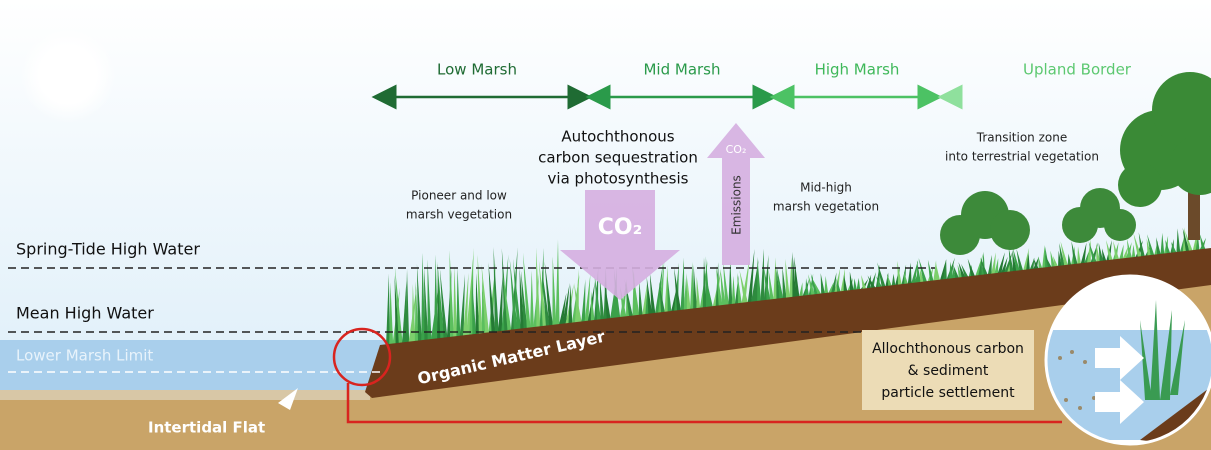 The width and height of the screenshot is (1211, 450). What do you see at coordinates (826, 207) in the screenshot?
I see `mid-high-text: marsh vegetation` at bounding box center [826, 207].